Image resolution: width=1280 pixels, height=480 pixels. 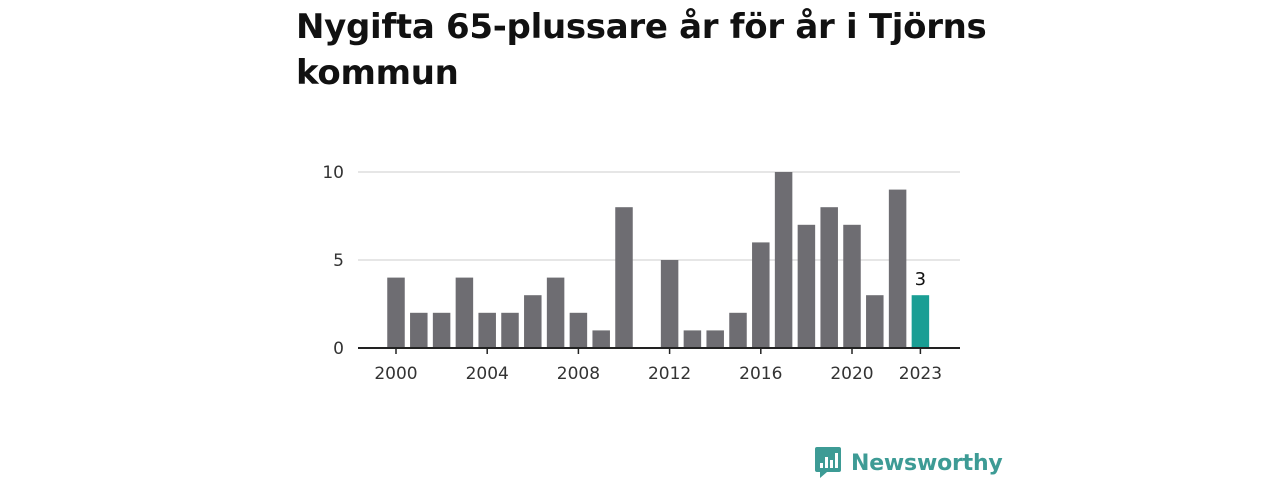 What do you see at coordinates (920, 321) in the screenshot?
I see `bar-2023` at bounding box center [920, 321].